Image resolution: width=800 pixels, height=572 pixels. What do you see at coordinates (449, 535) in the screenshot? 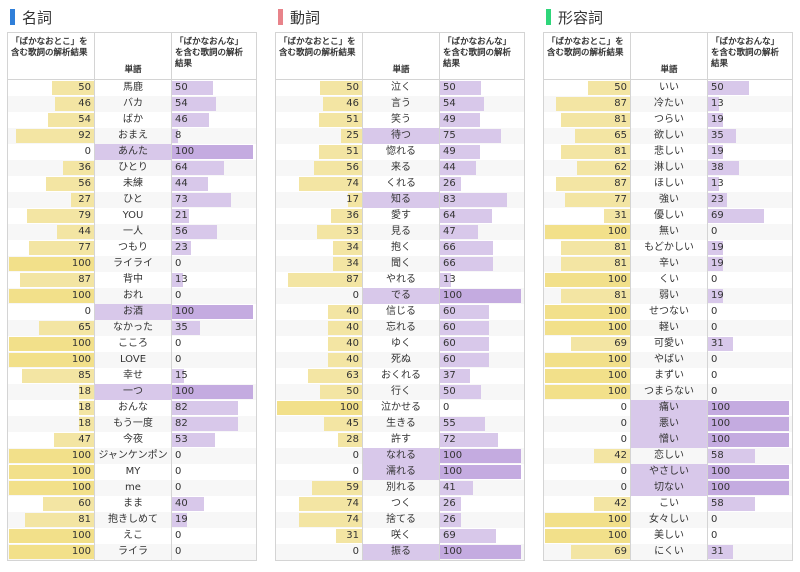
I see `onna-value: 69` at bounding box center [449, 535].